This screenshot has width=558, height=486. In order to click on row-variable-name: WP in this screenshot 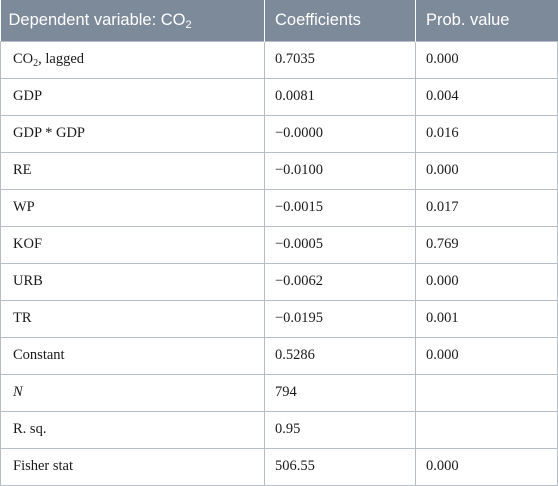, I will do `click(132, 207)`.